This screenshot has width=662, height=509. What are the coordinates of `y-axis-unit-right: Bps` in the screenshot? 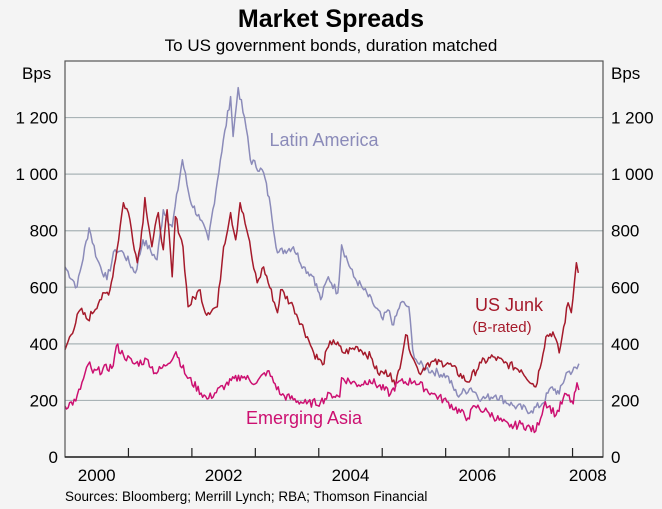 It's located at (625, 73).